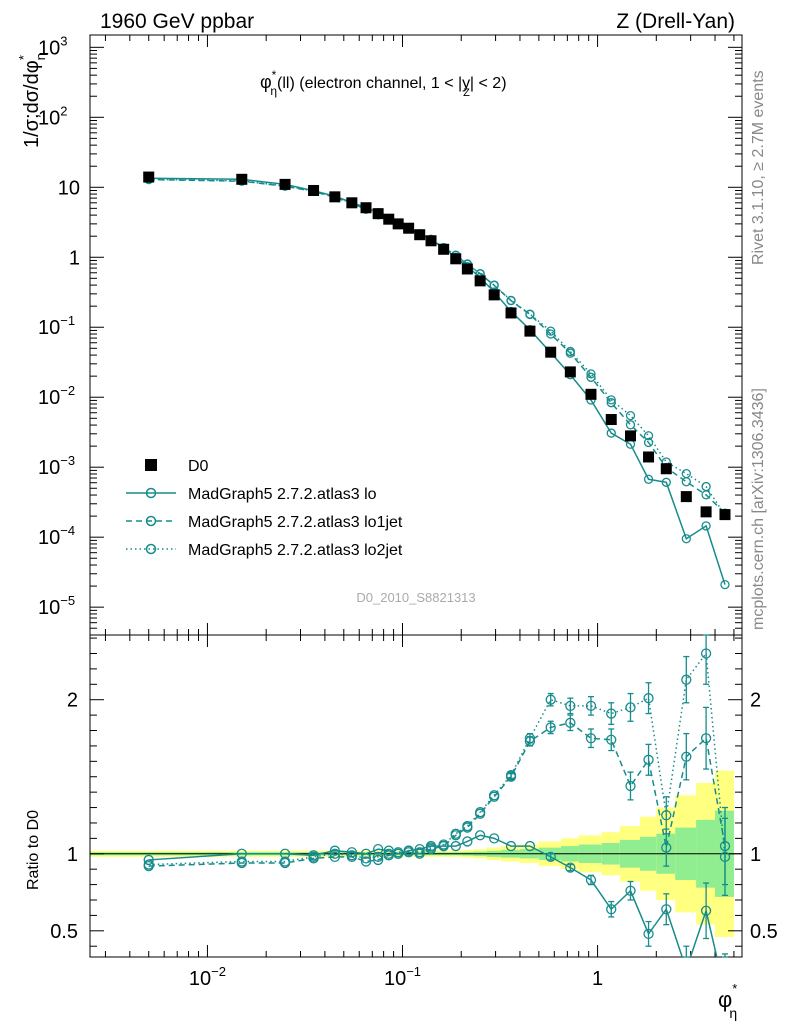 Image resolution: width=786 pixels, height=1024 pixels. What do you see at coordinates (295, 522) in the screenshot?
I see `legend-label-lo1jet: MadGraph5 2.7.2.atlas3 lo1jet` at bounding box center [295, 522].